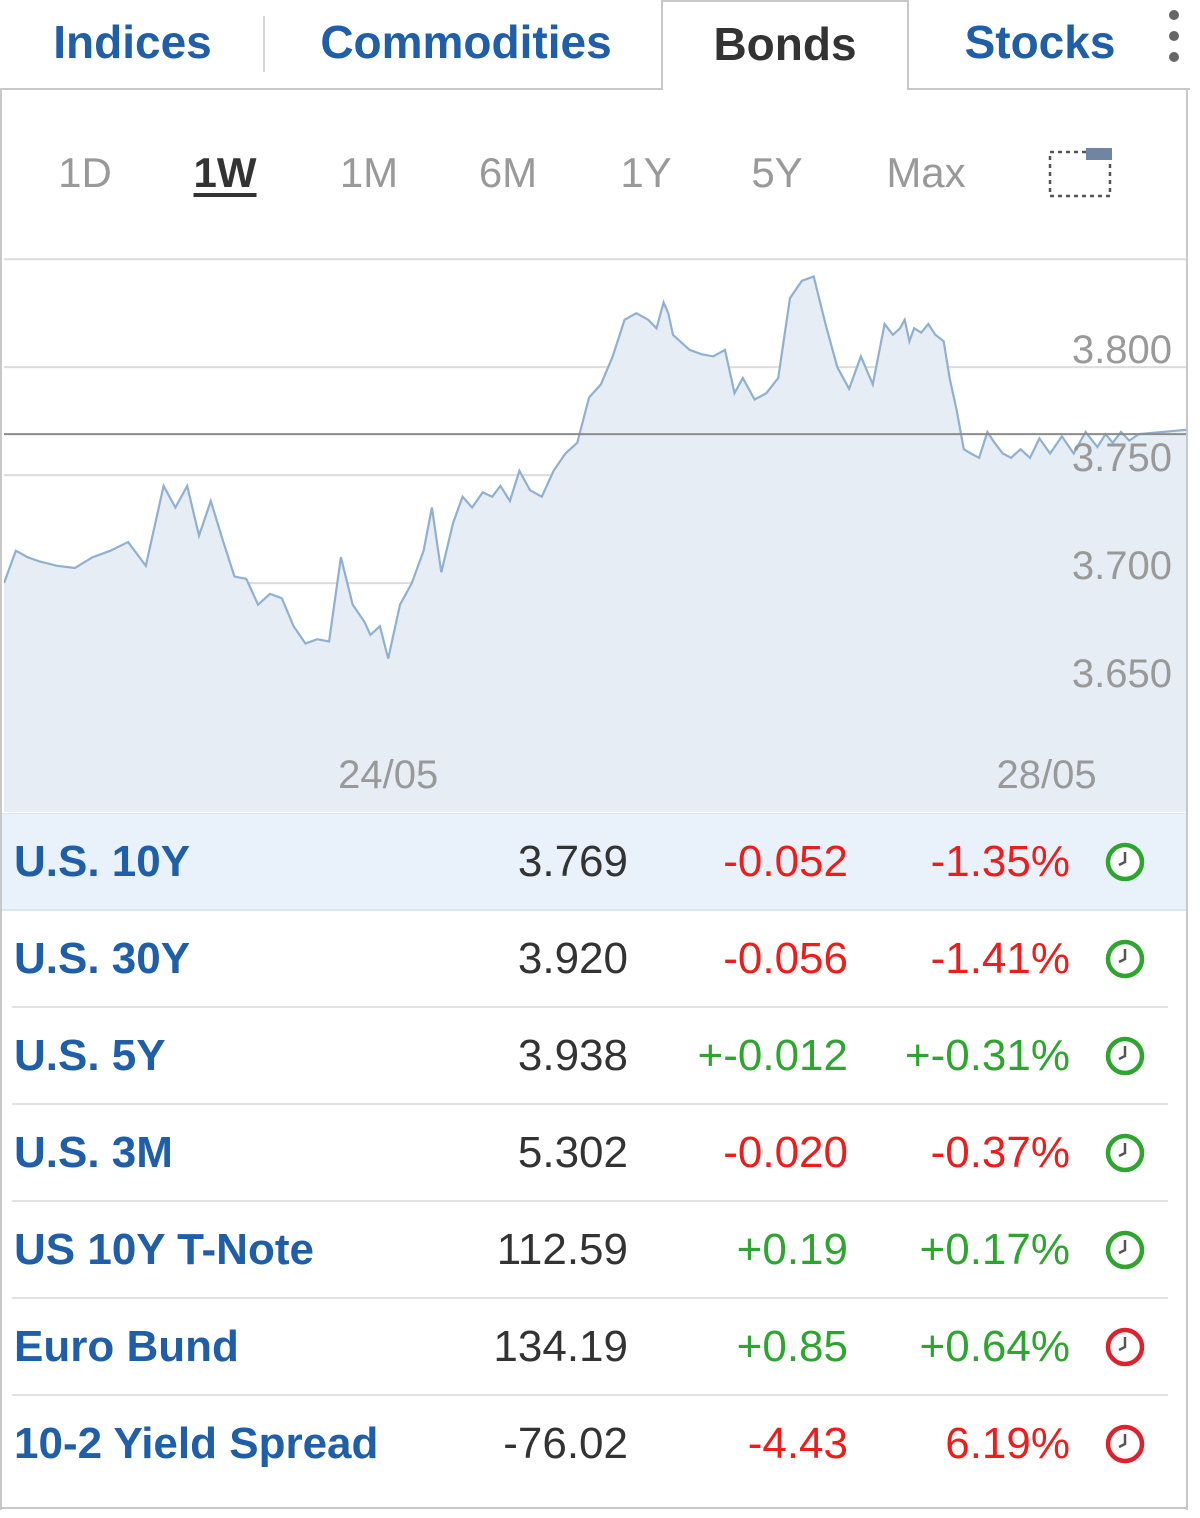 The image size is (1200, 1518). What do you see at coordinates (1122, 566) in the screenshot?
I see `y-tick-label: 3.700` at bounding box center [1122, 566].